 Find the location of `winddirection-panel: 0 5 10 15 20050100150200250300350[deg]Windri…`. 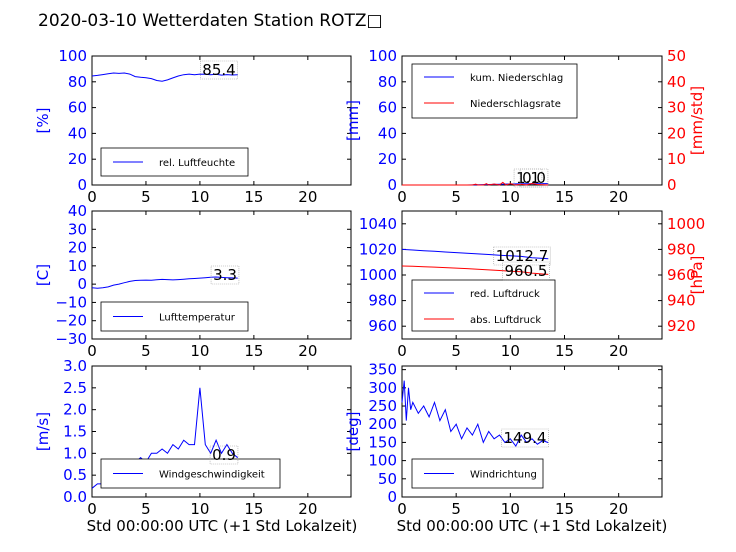

winddirection-panel: 0 5 10 15 20050100150200250300350[deg]Windri… is located at coordinates (503, 439).